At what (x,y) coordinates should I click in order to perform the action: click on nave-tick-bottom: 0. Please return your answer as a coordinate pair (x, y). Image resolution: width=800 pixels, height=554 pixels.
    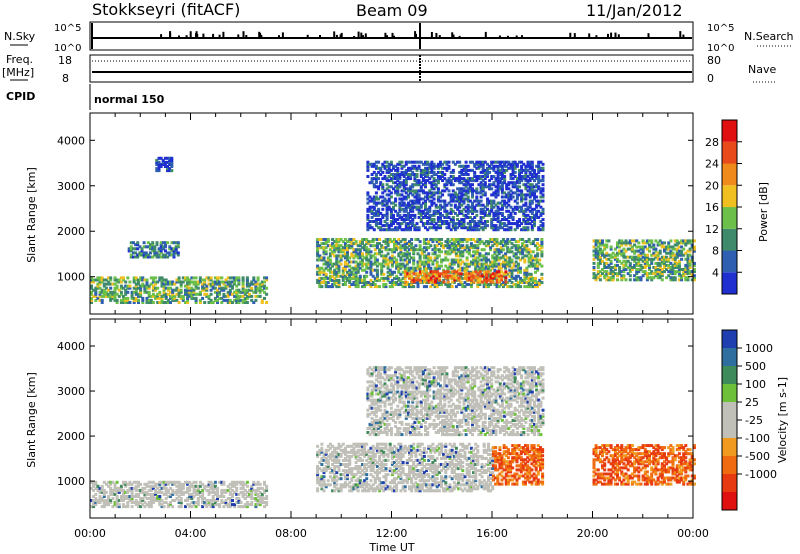
    Looking at the image, I should click on (710, 78).